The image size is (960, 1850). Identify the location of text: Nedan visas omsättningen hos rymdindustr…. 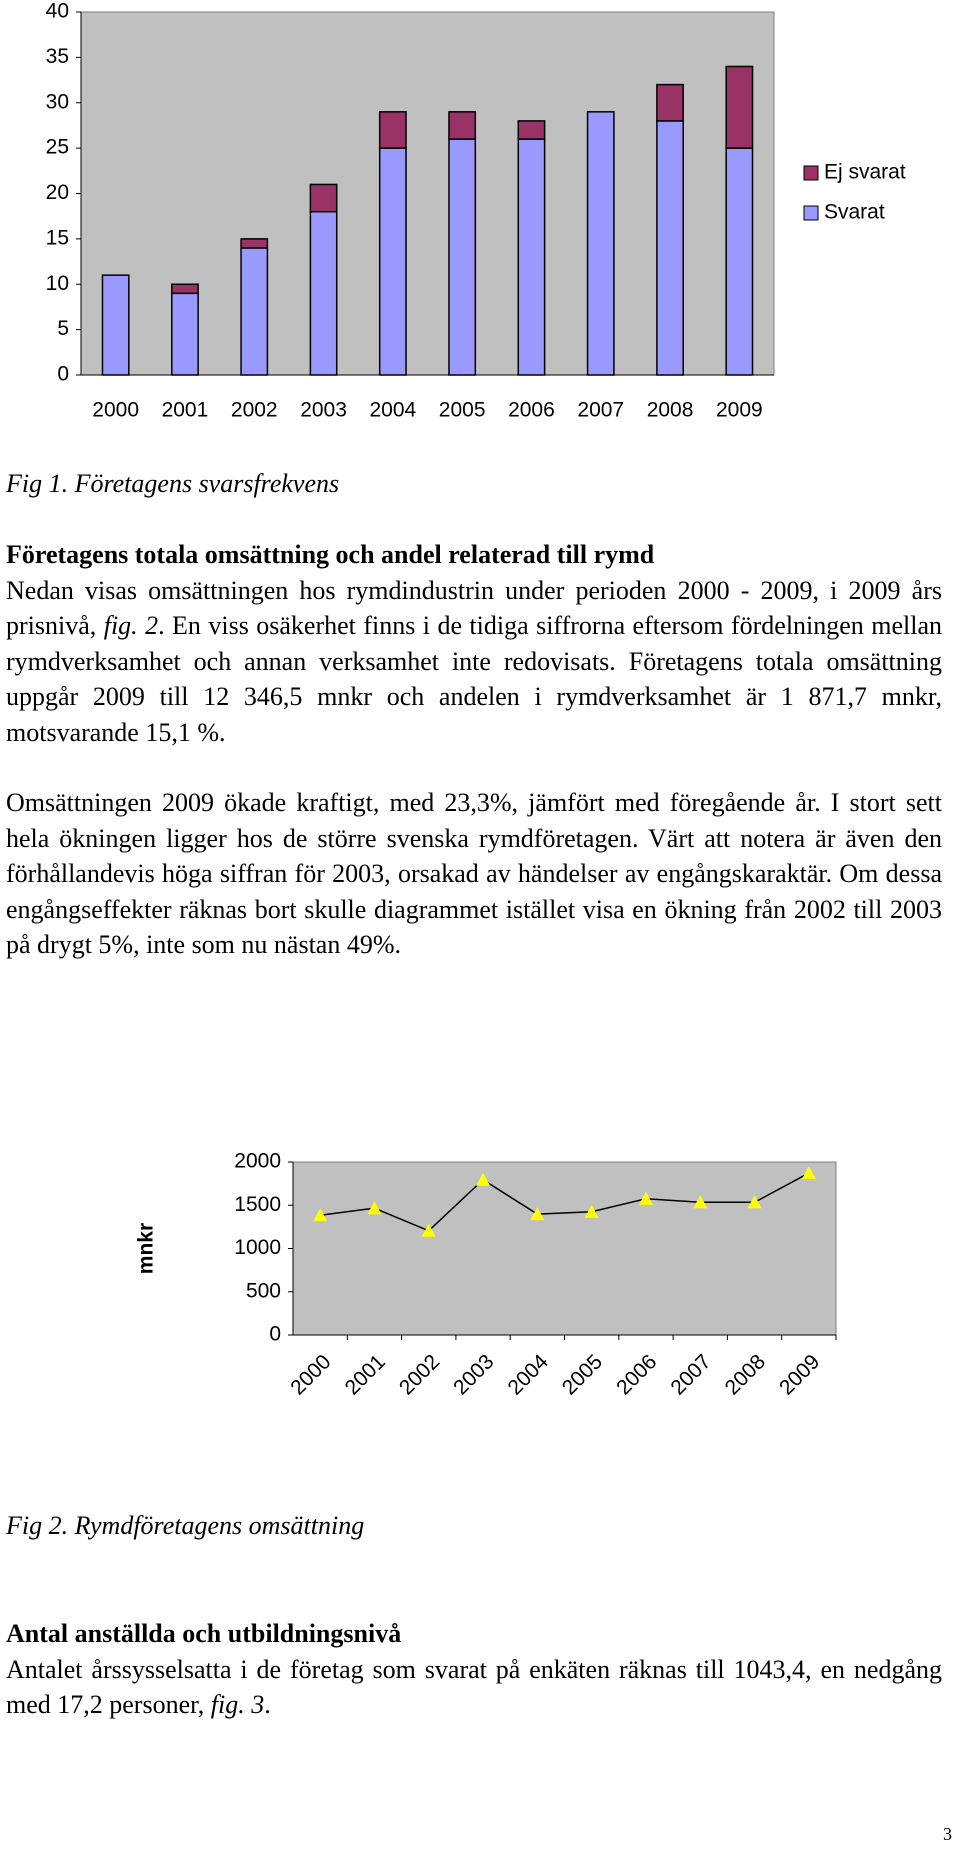
(474, 608).